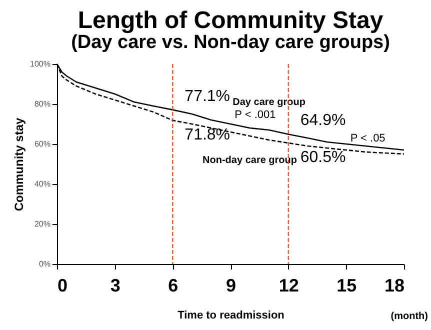 The width and height of the screenshot is (431, 330). Describe the element at coordinates (288, 286) in the screenshot. I see `x-tick-label: 12` at that location.